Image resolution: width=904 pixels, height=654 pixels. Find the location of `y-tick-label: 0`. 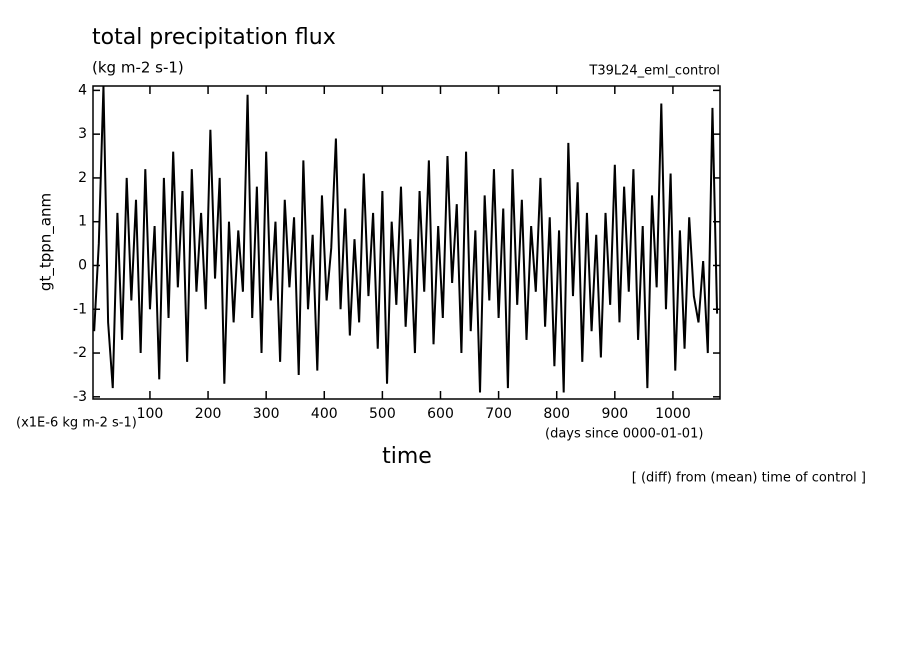

y-tick-label: 0 is located at coordinates (82, 265).